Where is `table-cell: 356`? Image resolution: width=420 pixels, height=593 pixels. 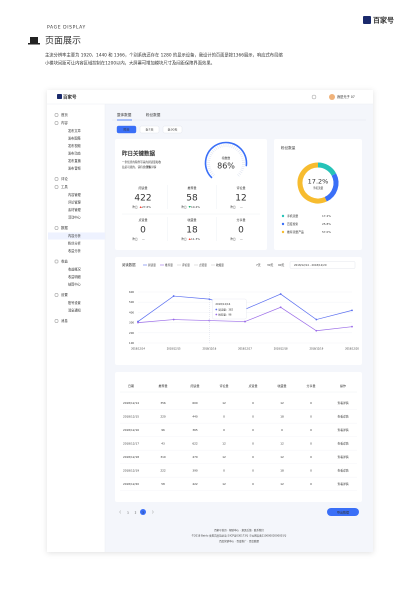 table-cell: 356 is located at coordinates (163, 403).